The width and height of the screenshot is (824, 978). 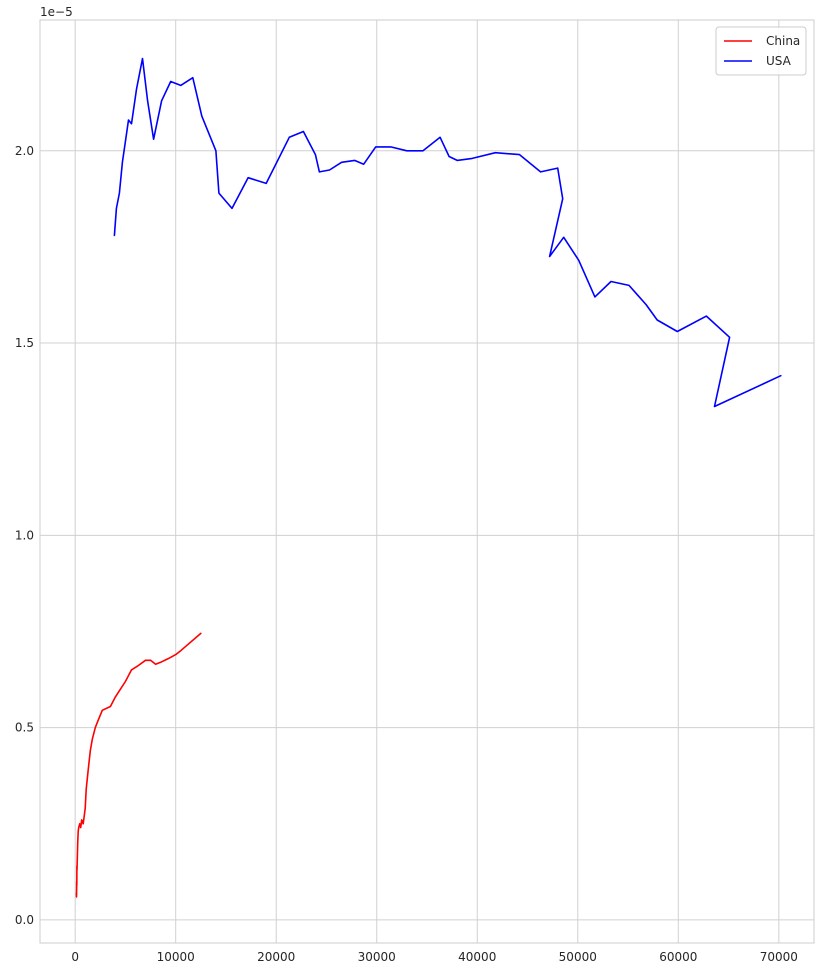 What do you see at coordinates (477, 957) in the screenshot?
I see `x-tick-label: 40000` at bounding box center [477, 957].